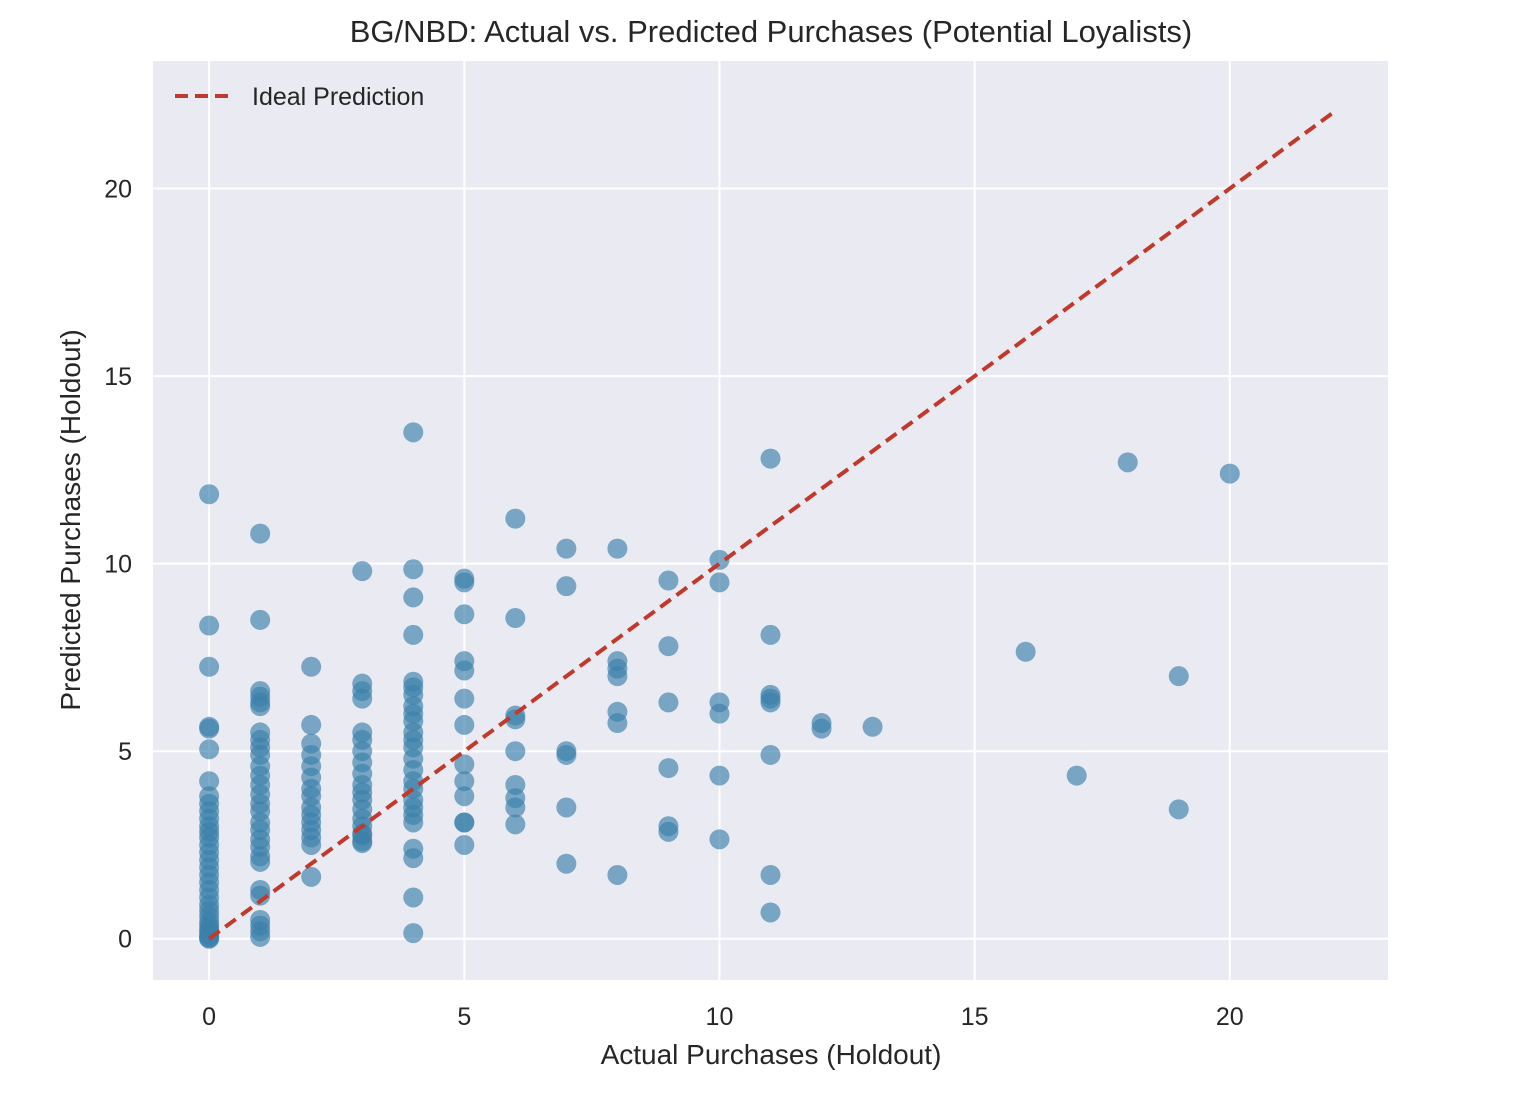 The height and width of the screenshot is (1096, 1526). I want to click on x-tick-label: 10, so click(720, 1017).